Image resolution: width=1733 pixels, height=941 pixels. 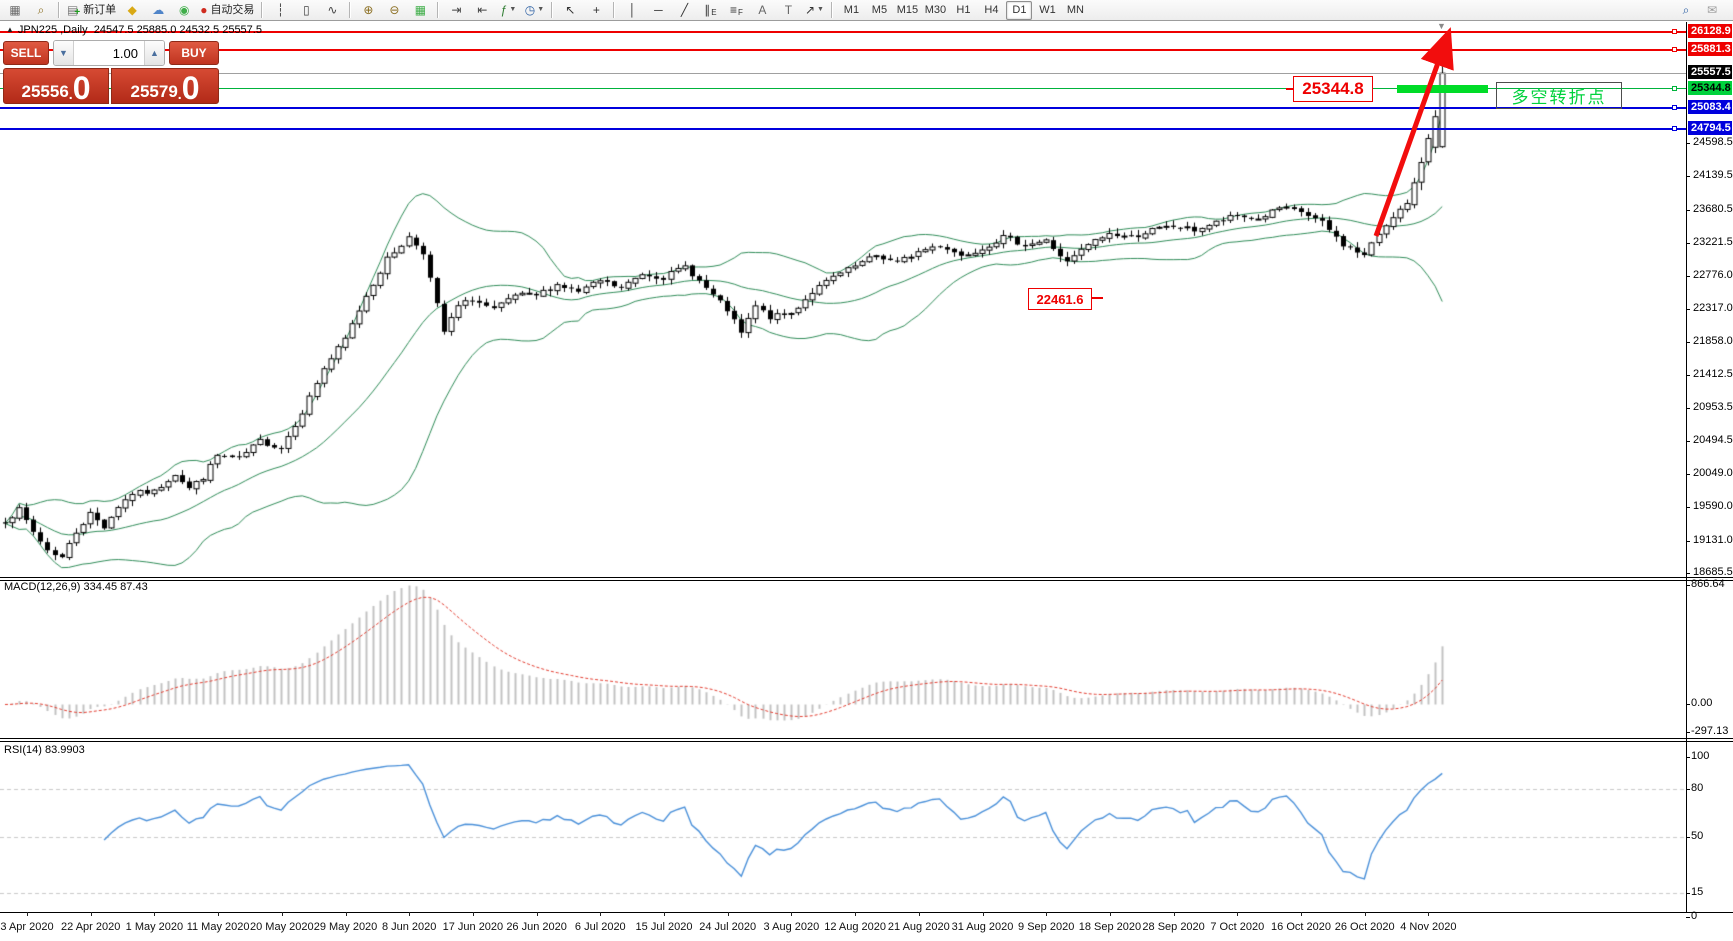 What do you see at coordinates (420, 10) in the screenshot?
I see `tile-windows-button: ▦` at bounding box center [420, 10].